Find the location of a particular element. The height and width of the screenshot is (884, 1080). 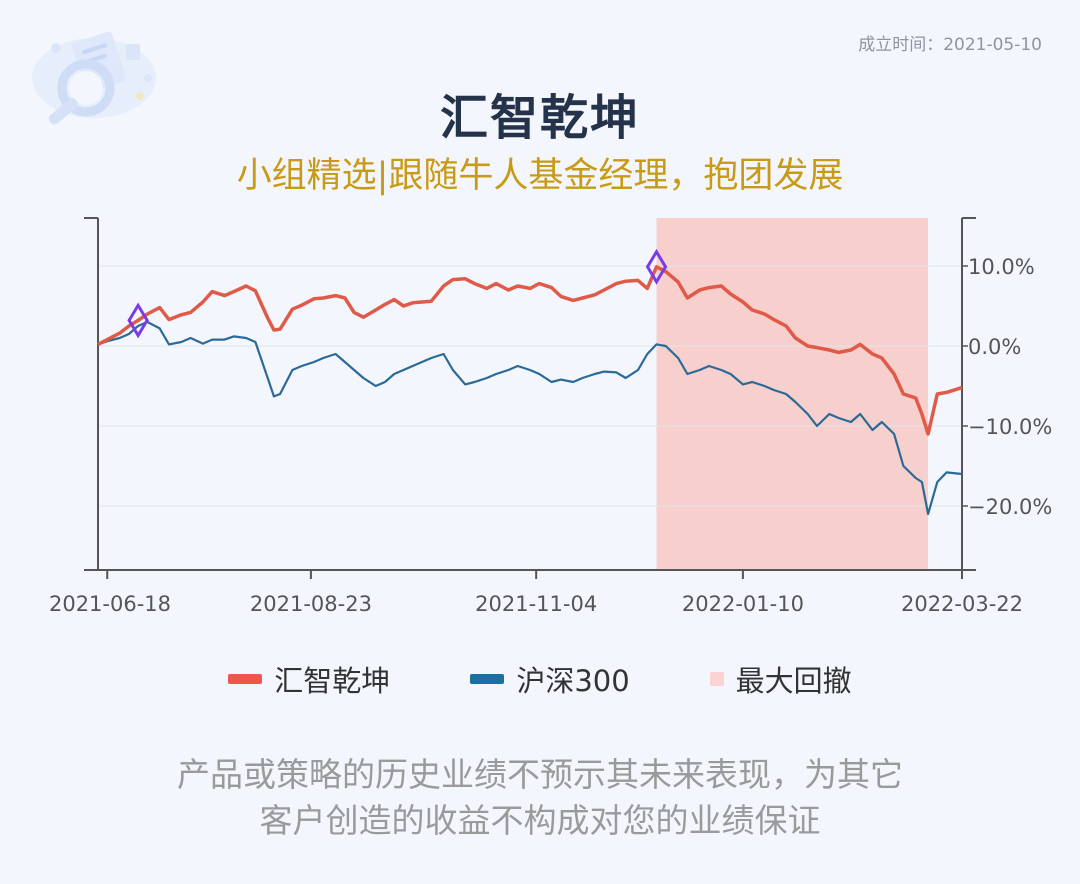

legend-item-index: 沪深300 is located at coordinates (550, 679).